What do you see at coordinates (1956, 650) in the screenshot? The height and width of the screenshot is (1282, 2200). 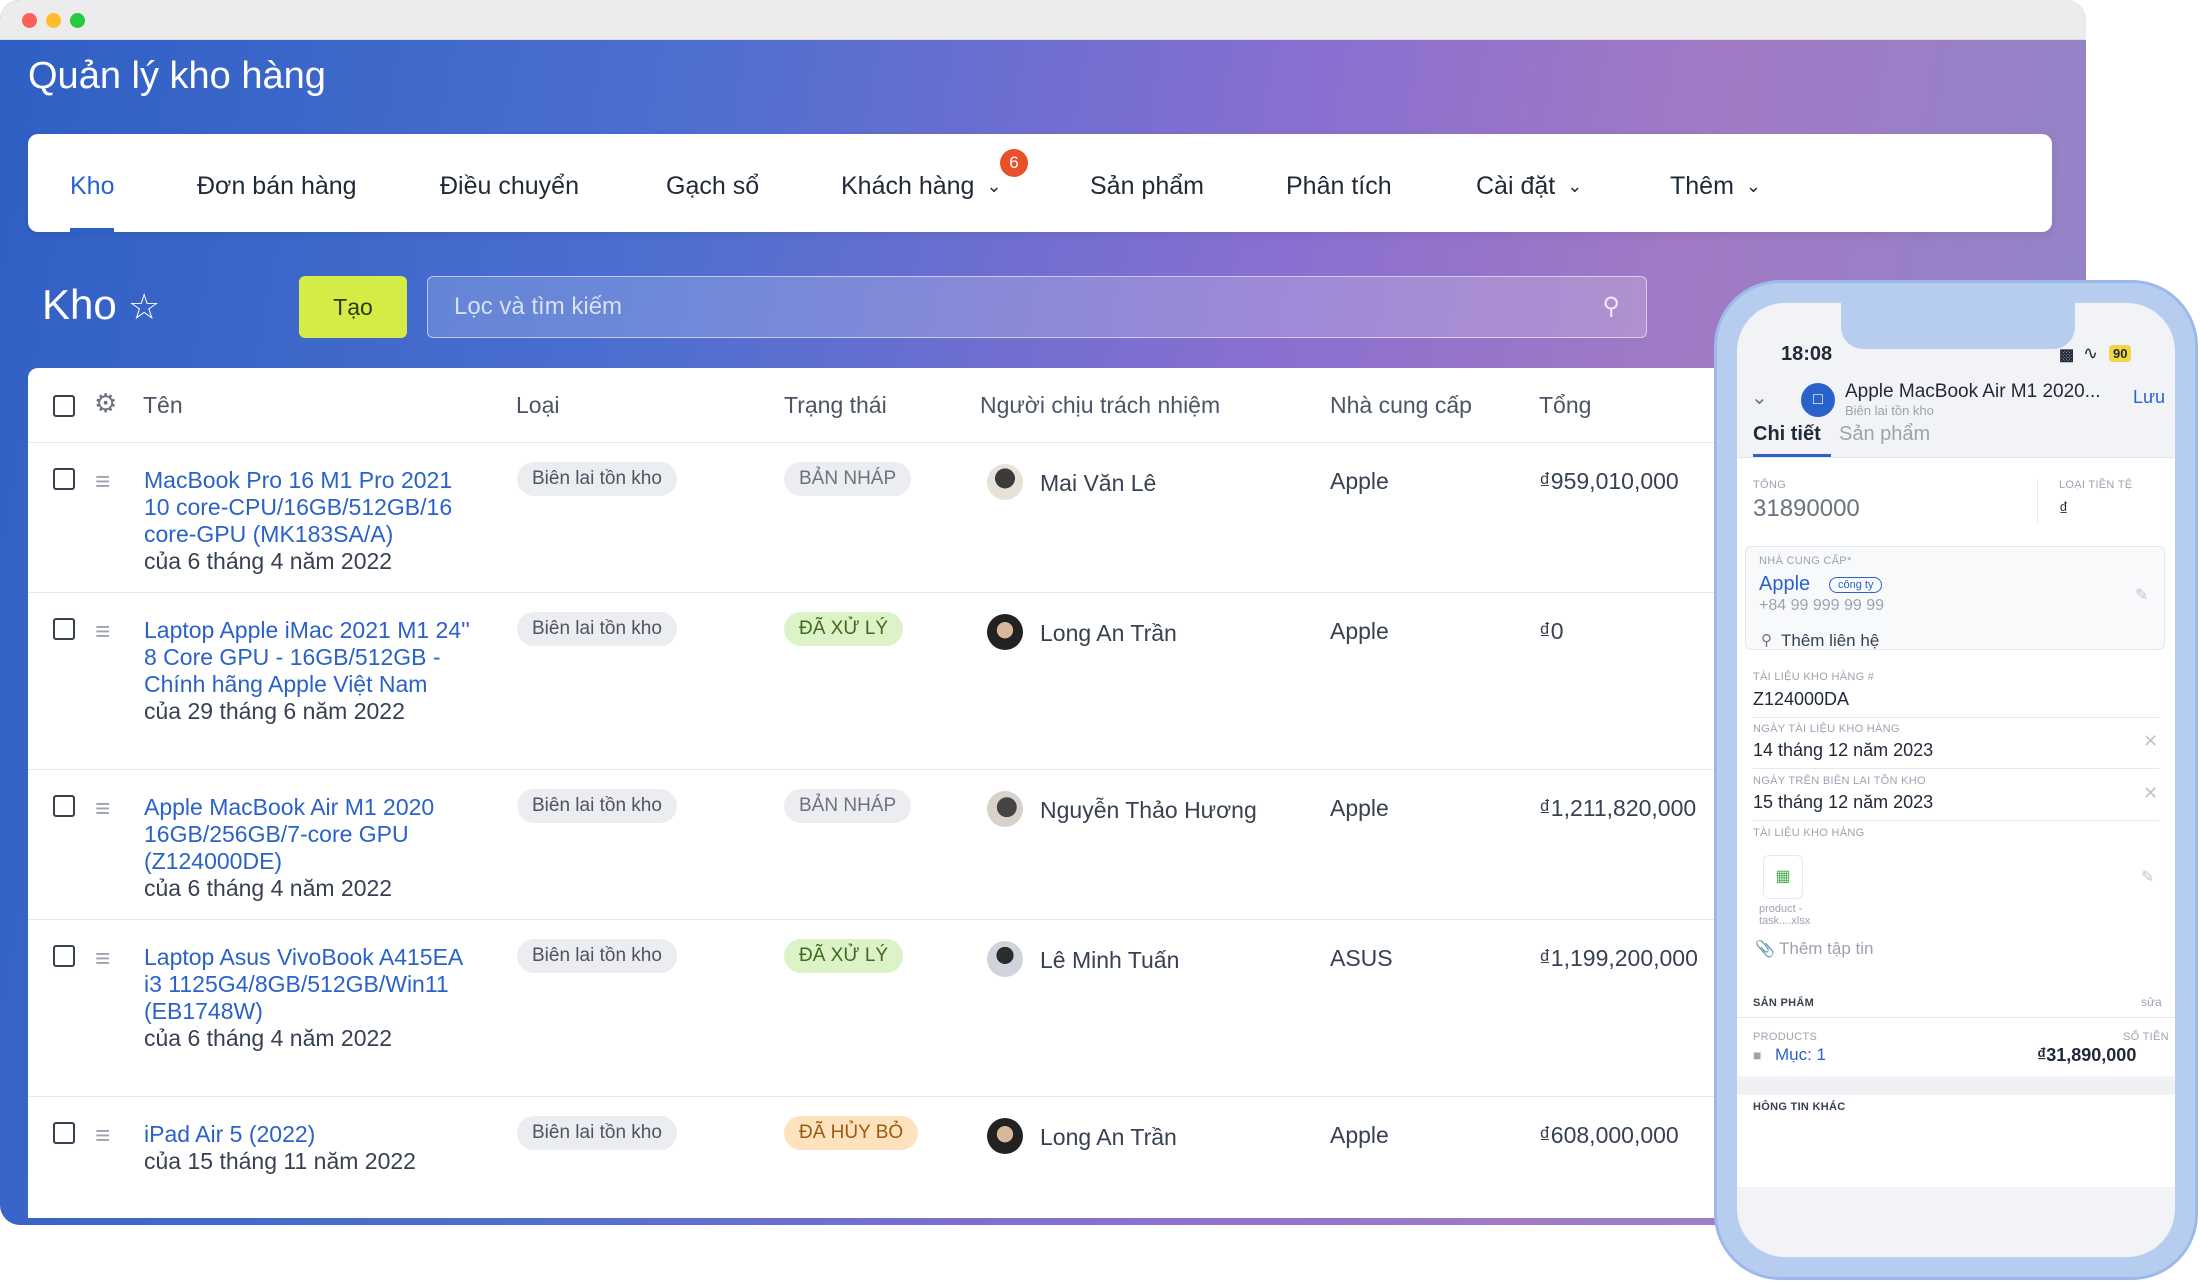 I see `details-card` at bounding box center [1956, 650].